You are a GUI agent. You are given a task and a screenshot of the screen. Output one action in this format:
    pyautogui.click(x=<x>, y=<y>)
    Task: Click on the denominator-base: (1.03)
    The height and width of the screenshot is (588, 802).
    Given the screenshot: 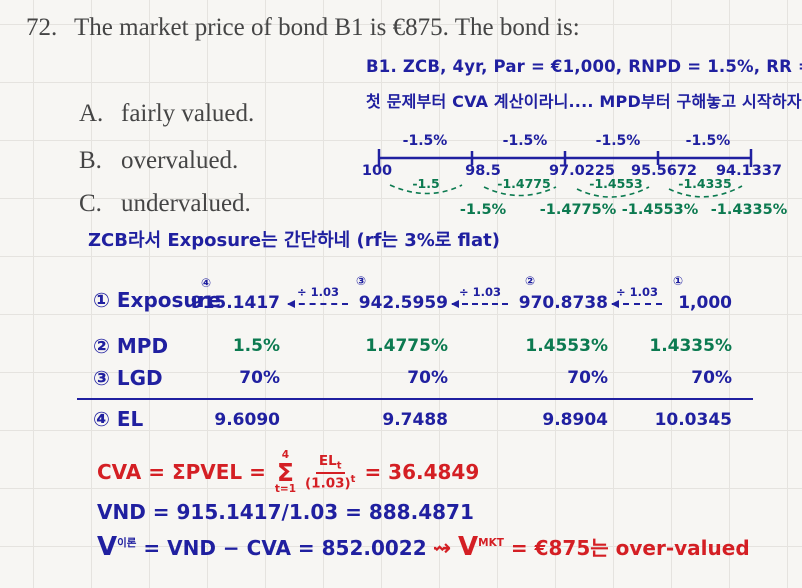 What is the action you would take?
    pyautogui.click(x=328, y=483)
    